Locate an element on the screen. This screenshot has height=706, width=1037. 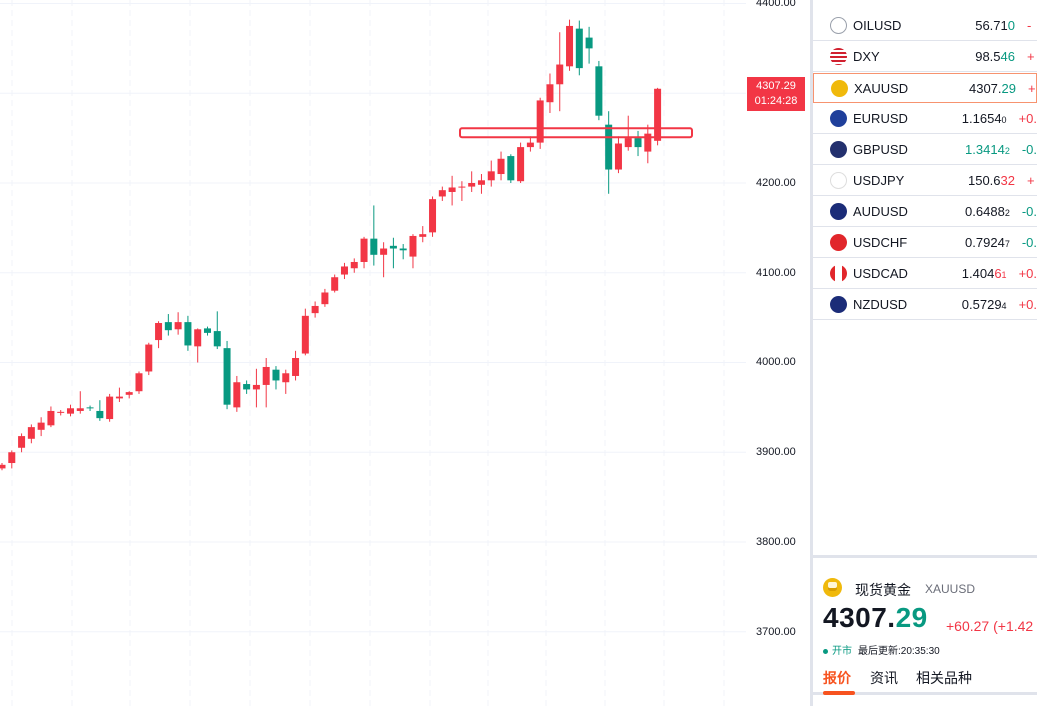
watchlist-row-dxy: DXY 98.546 + is located at coordinates (925, 57).